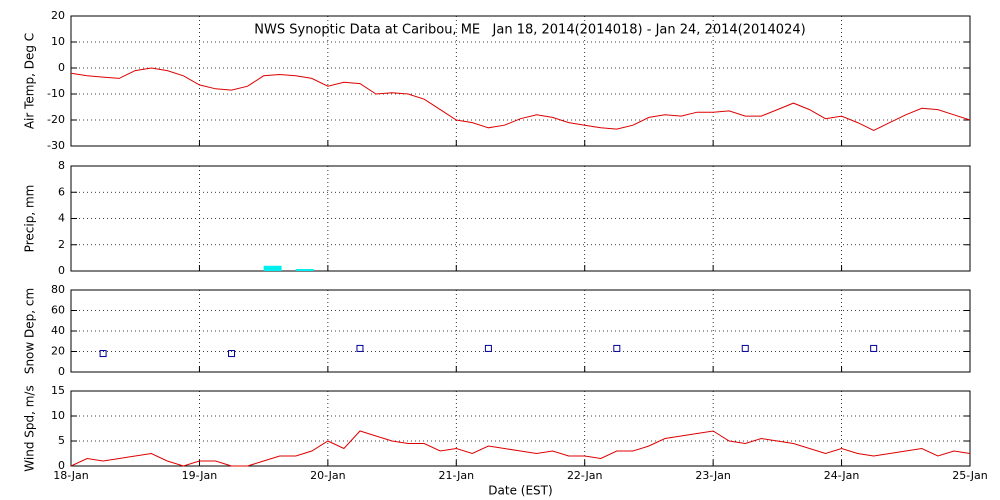 Image resolution: width=1000 pixels, height=500 pixels. What do you see at coordinates (56, 93) in the screenshot?
I see `y-tick-label: -10` at bounding box center [56, 93].